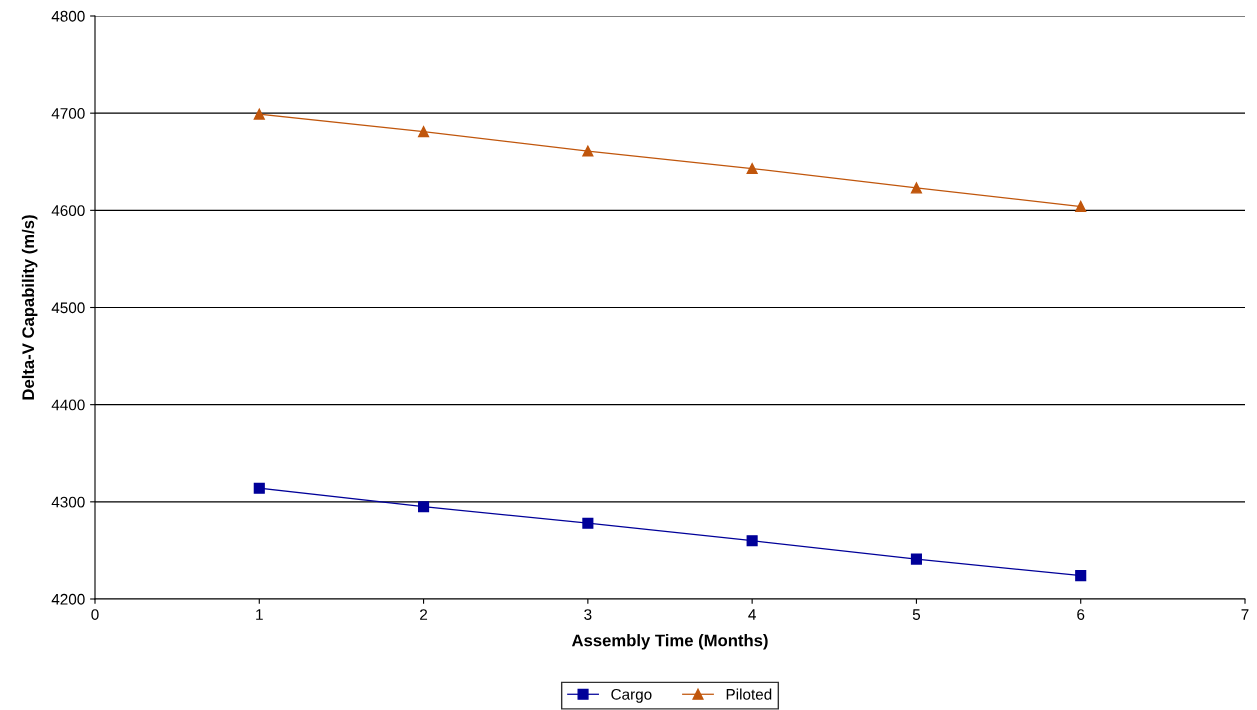 The image size is (1257, 710). I want to click on x-tick-label: 7, so click(1245, 614).